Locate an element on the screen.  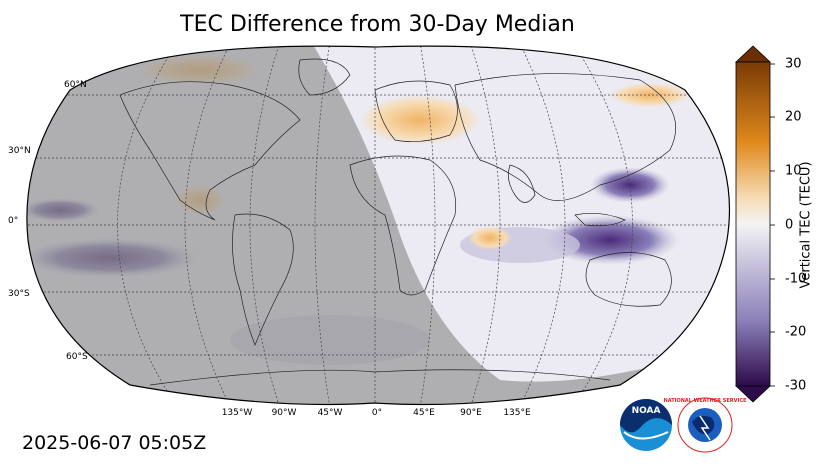
lat-label-30s: 30°S is located at coordinates (19, 294).